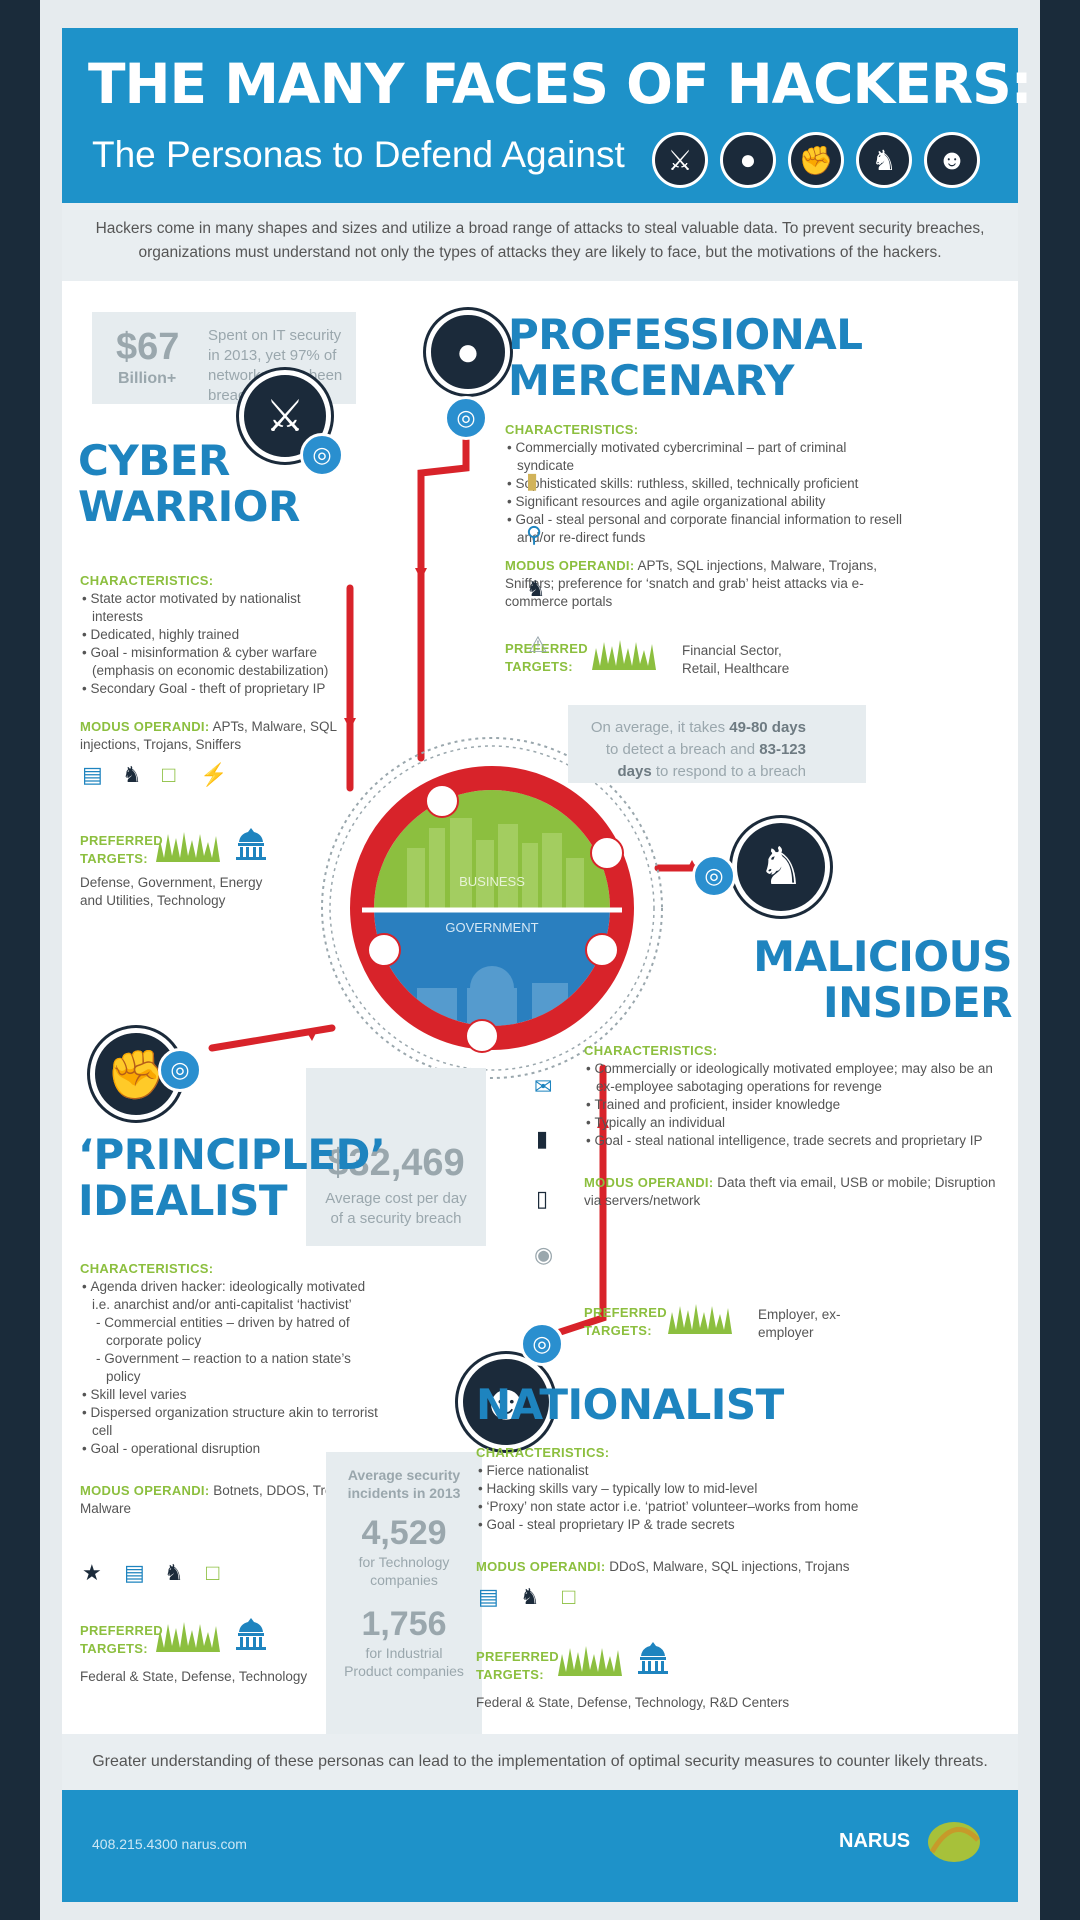  Describe the element at coordinates (634, 771) in the screenshot. I see `stat-days-unit: days` at that location.